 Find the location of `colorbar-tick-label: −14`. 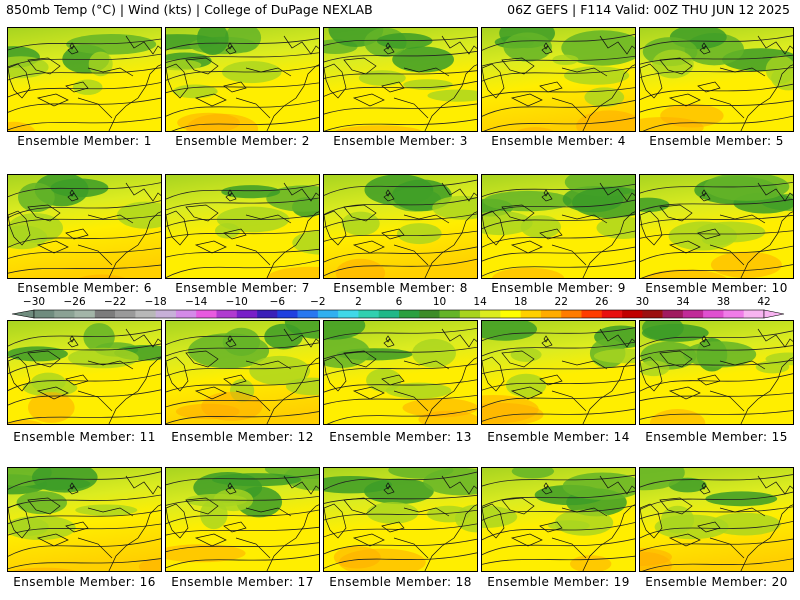

colorbar-tick-label: −14 is located at coordinates (196, 302).